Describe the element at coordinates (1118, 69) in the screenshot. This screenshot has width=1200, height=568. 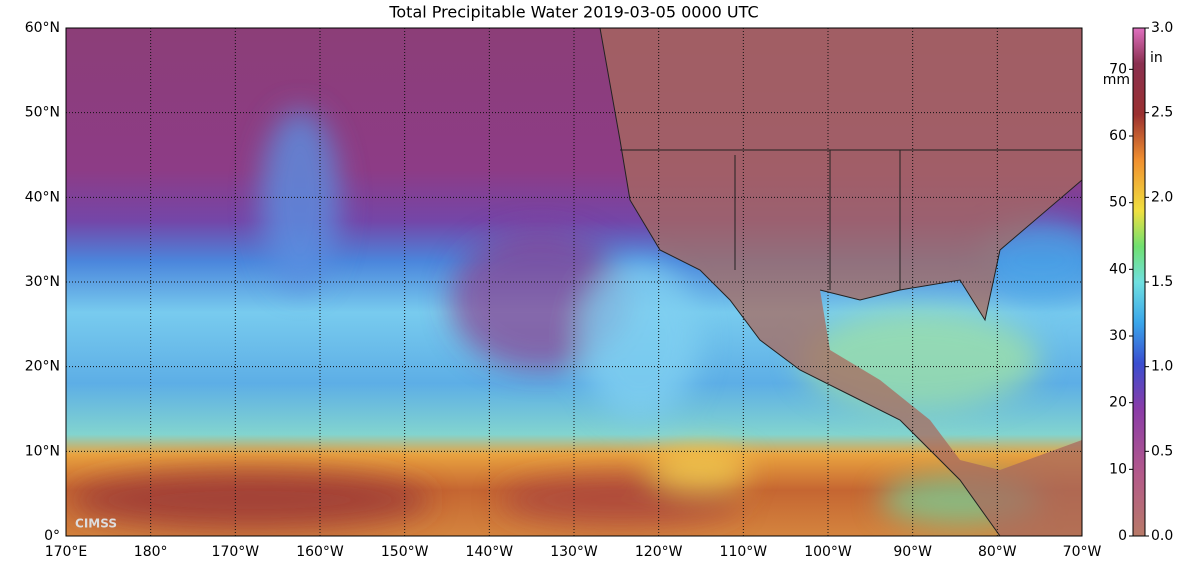
I see `colorbar-mm-label: 70` at that location.